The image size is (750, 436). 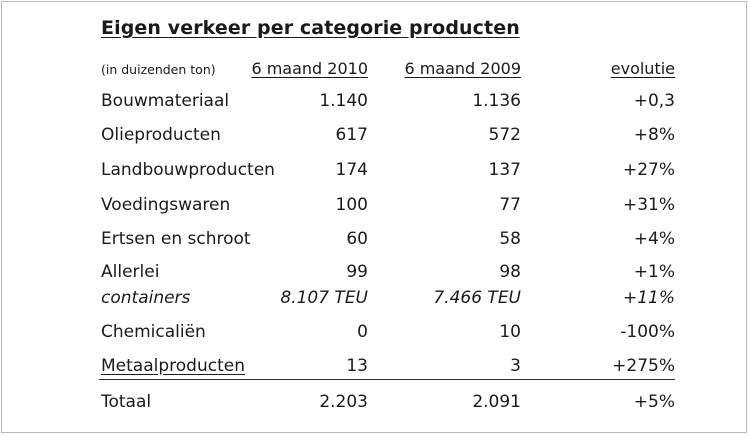 What do you see at coordinates (357, 239) in the screenshot?
I see `value-2010: 60` at bounding box center [357, 239].